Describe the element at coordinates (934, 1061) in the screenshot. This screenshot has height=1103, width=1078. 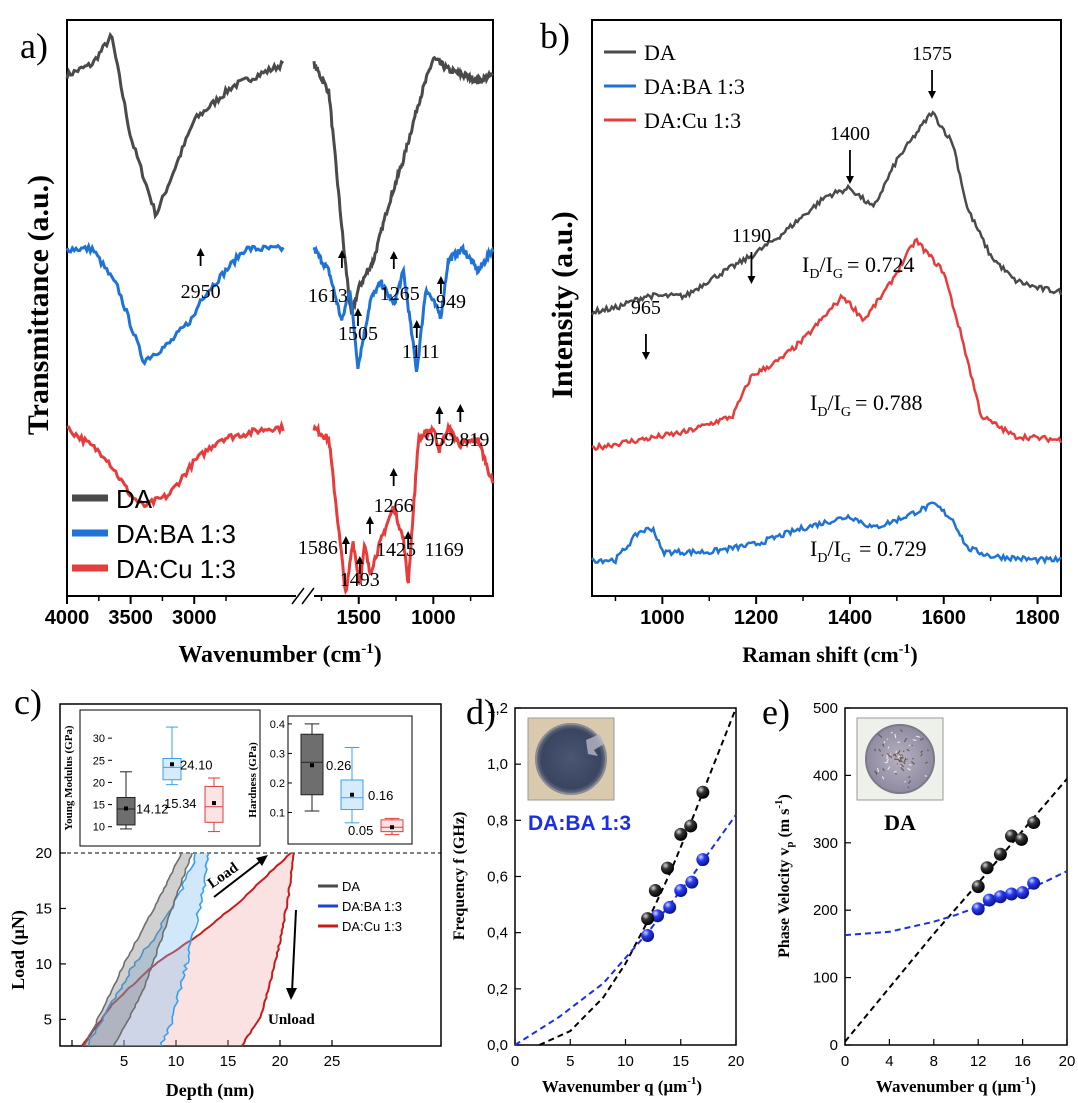
I see `xtick-label: 8` at that location.